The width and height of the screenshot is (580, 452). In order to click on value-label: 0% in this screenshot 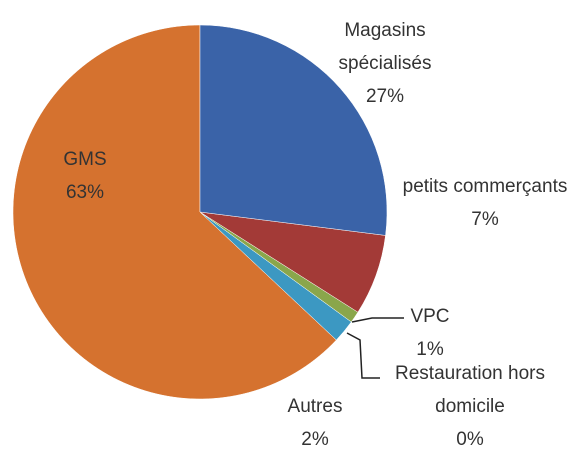, I will do `click(470, 439)`.